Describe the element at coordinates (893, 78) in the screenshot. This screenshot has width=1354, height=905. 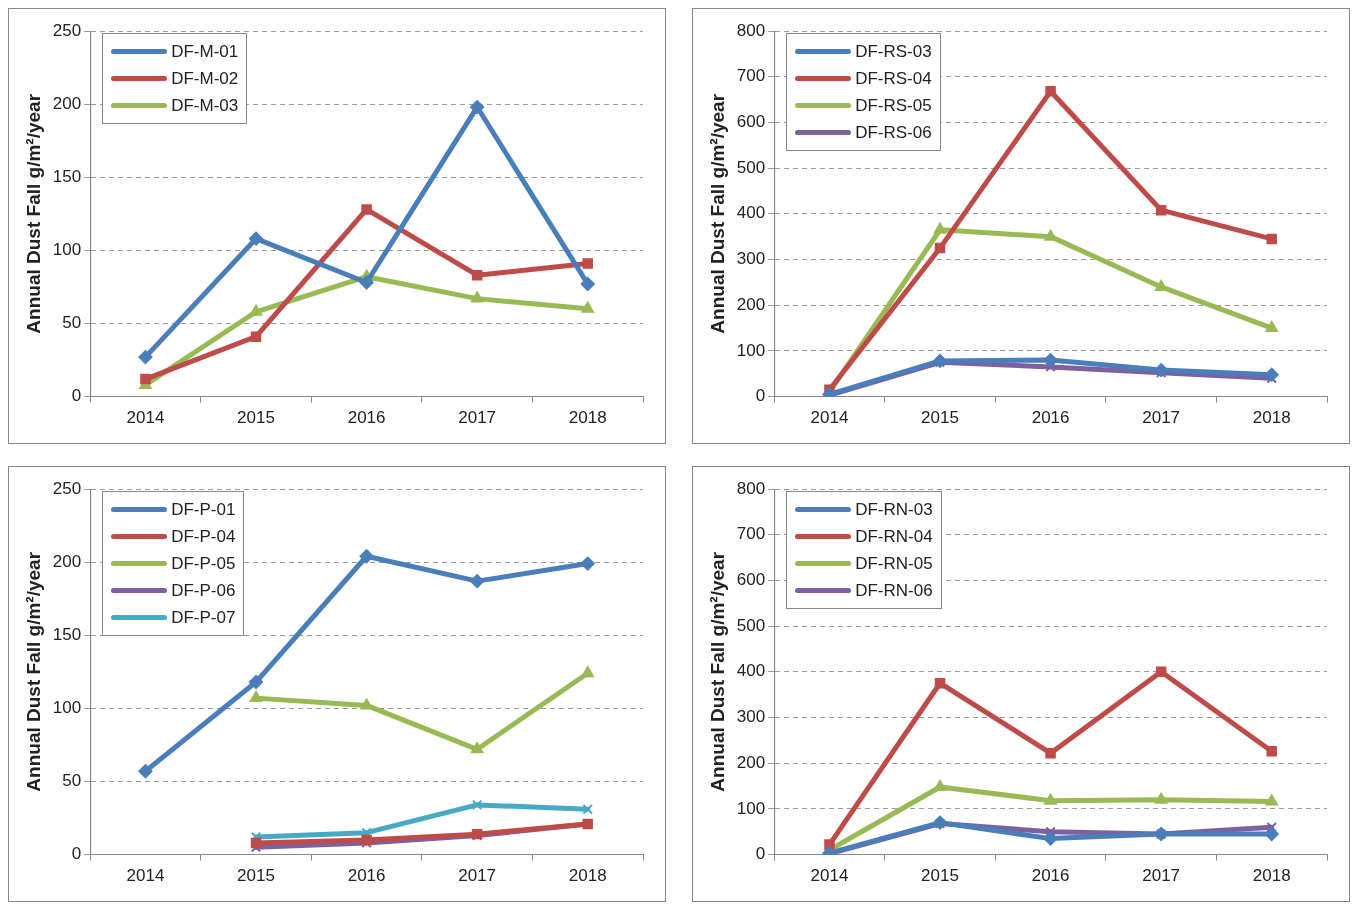
I see `legend-label: DF-RS-04` at that location.